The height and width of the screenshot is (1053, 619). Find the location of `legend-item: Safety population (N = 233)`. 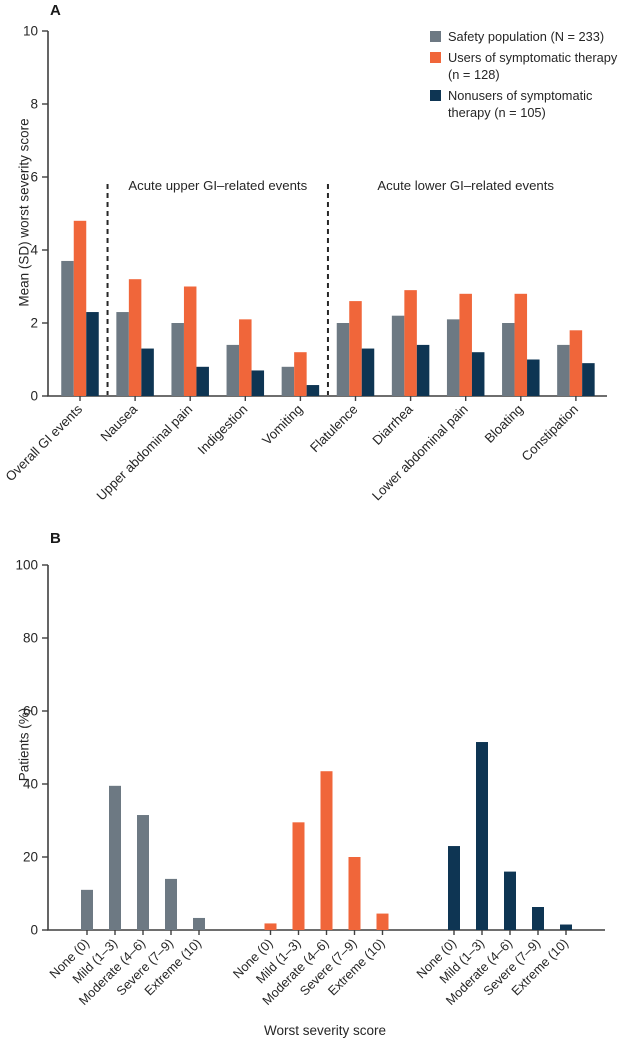

legend-item: Safety population (N = 233) is located at coordinates (524, 36).